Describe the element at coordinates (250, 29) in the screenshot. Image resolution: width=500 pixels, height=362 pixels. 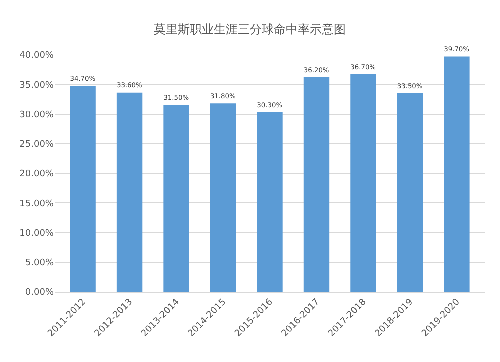
I see `chart-title: 莫里斯职业生涯三分球命中率示意图` at that location.